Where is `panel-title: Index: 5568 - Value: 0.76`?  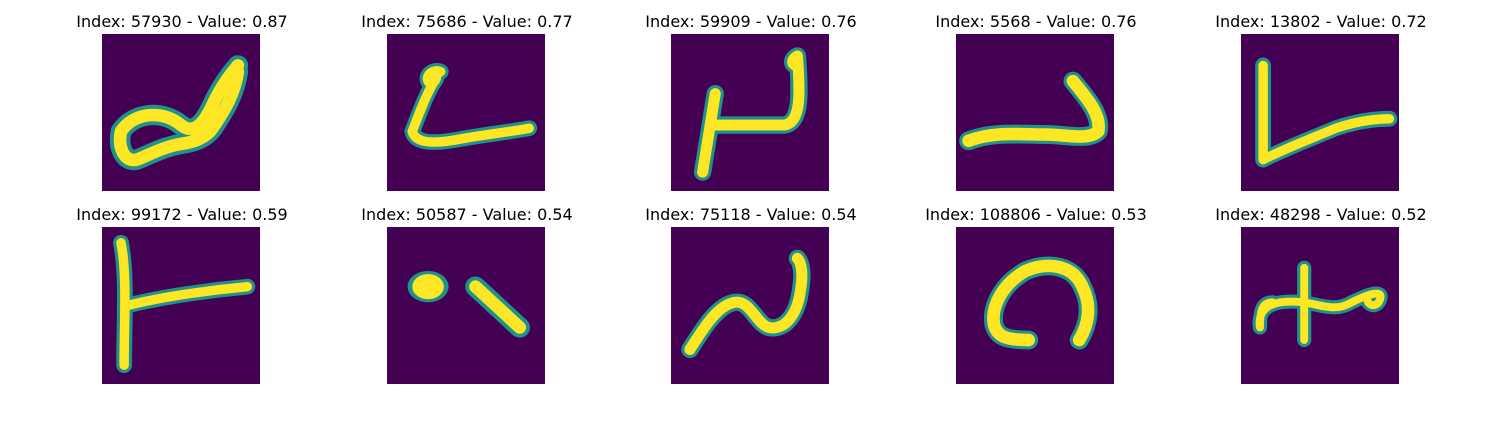
panel-title: Index: 5568 - Value: 0.76 is located at coordinates (1036, 21).